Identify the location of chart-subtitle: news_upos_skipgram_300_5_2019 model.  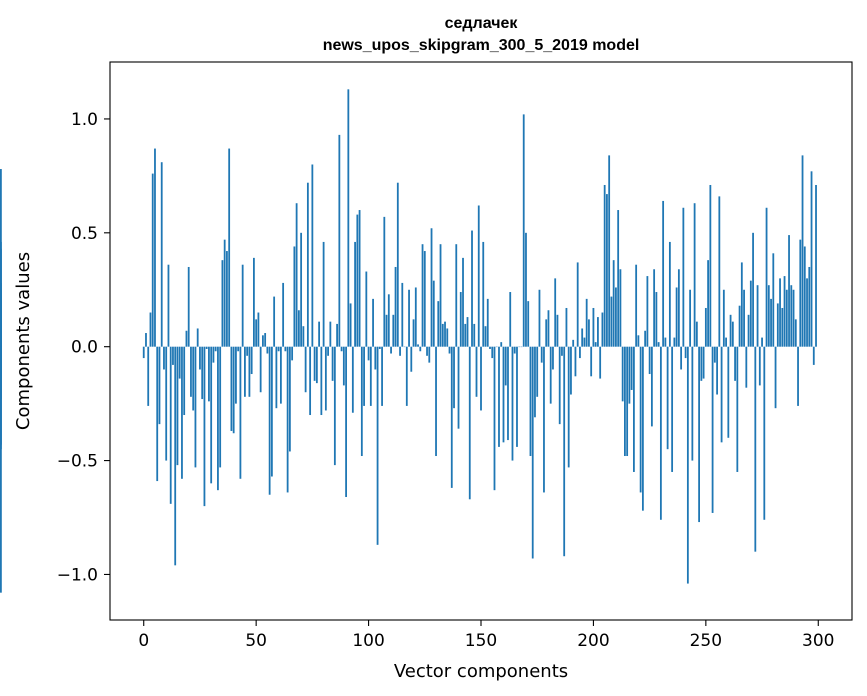
(481, 45).